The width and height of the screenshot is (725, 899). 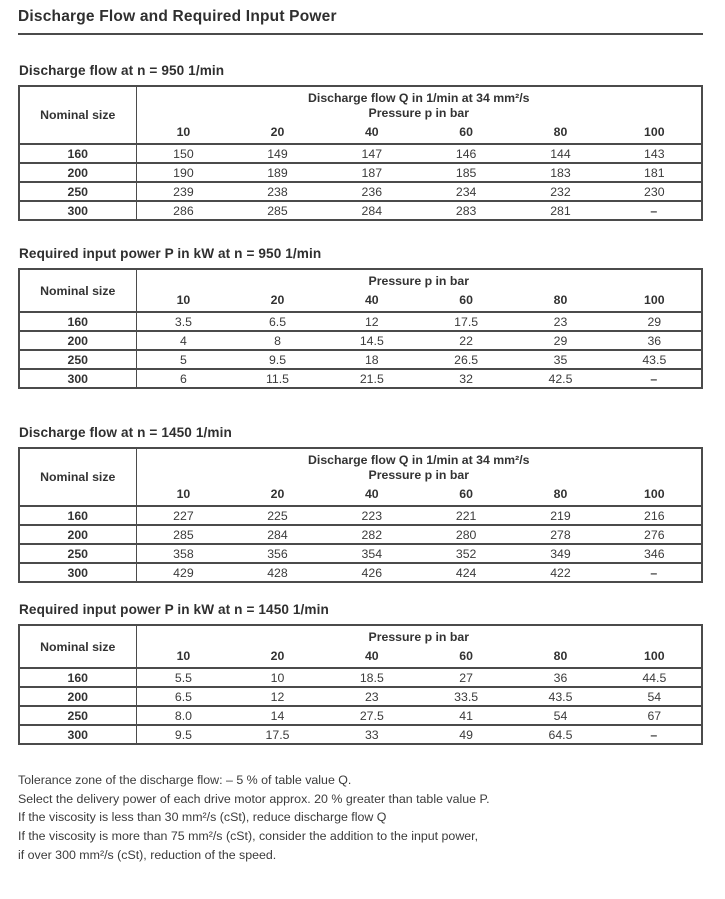 I want to click on value-cell: 41, so click(x=466, y=715).